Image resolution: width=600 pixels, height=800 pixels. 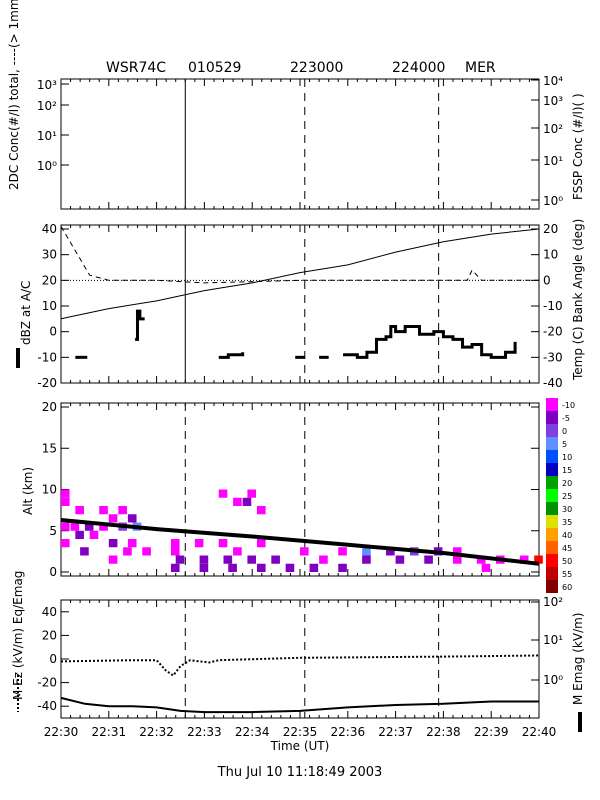 What do you see at coordinates (156, 732) in the screenshot?
I see `x-tick-label: 22:32` at bounding box center [156, 732].